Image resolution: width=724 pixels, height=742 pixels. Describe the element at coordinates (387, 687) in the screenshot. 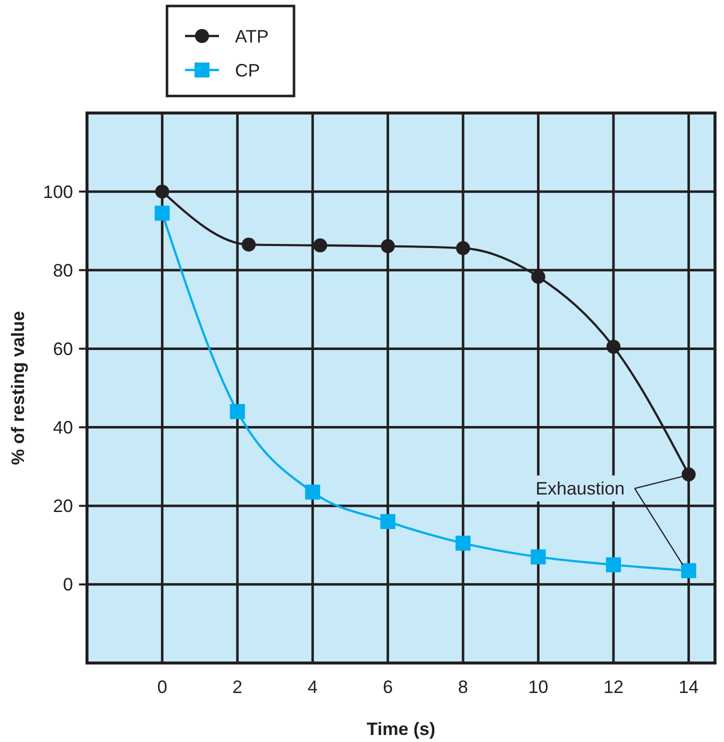

I see `x-tick-label: 6` at that location.